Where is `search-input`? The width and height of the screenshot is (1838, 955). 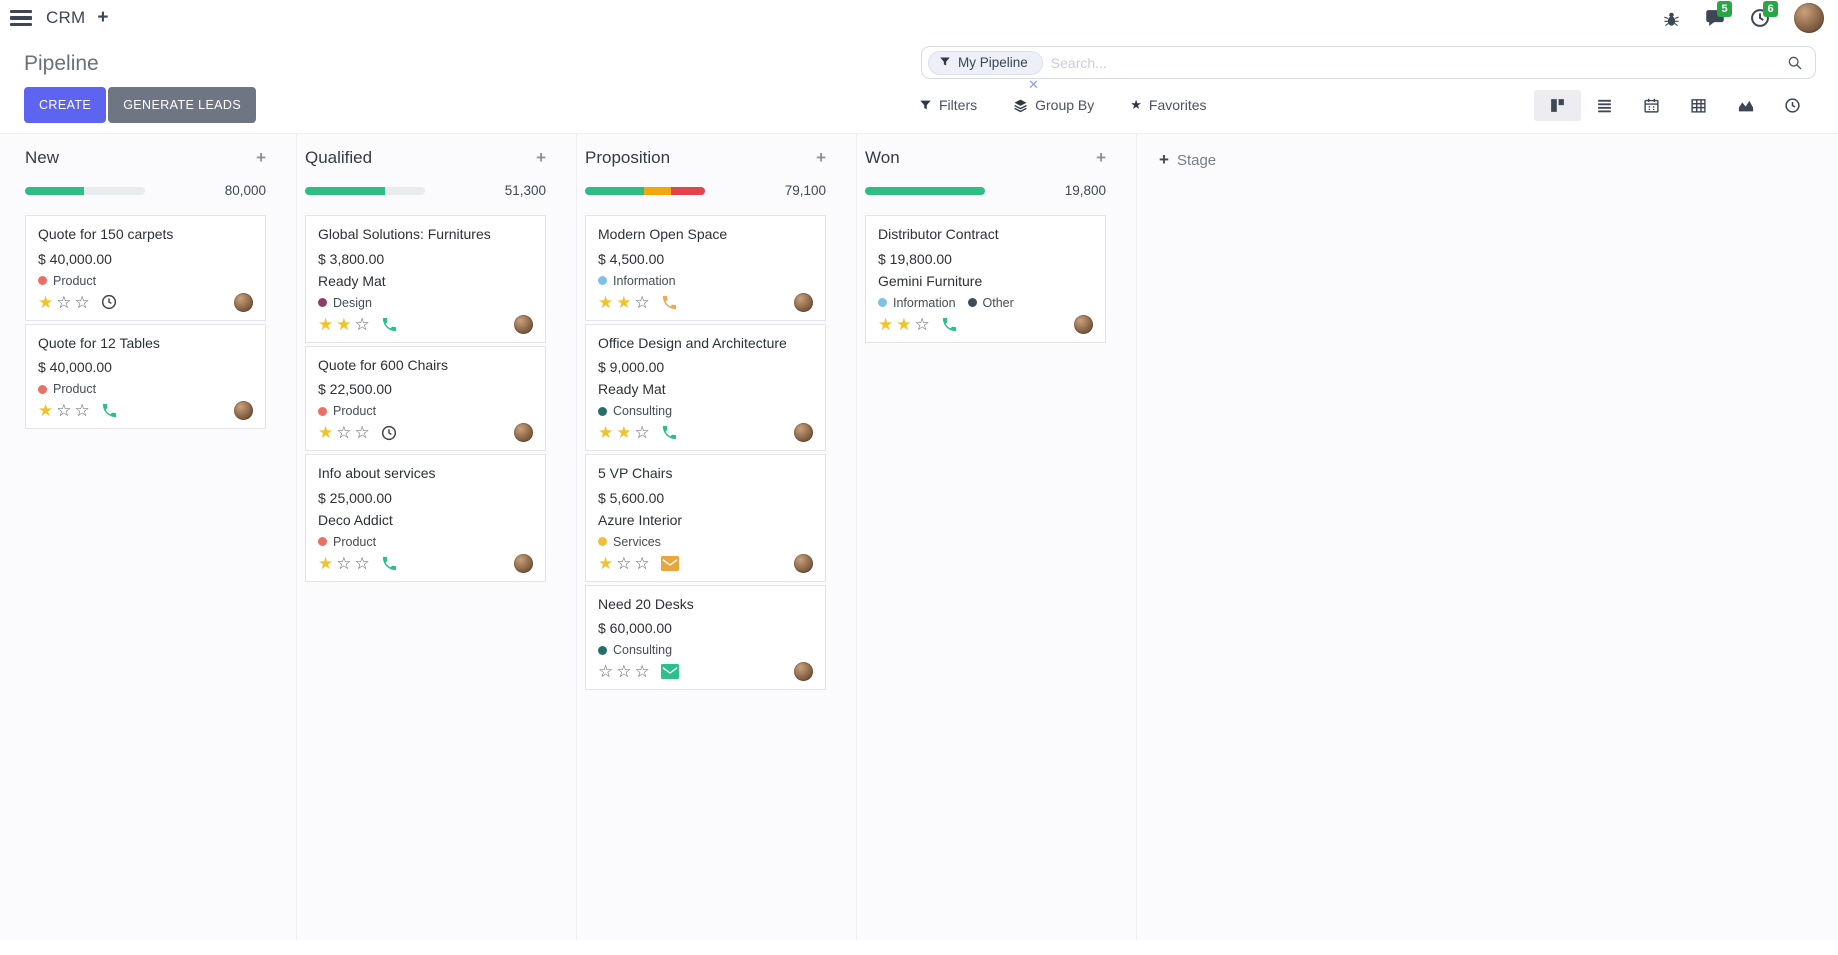
search-input is located at coordinates (1418, 62).